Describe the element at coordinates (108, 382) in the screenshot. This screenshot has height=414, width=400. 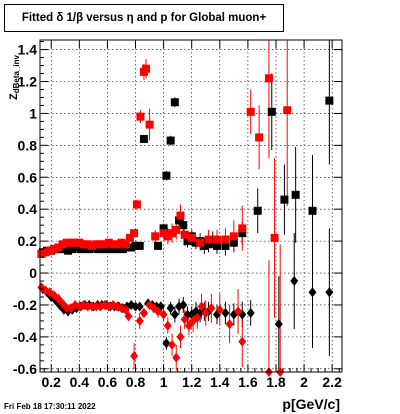
I see `x-tick-label: 0.6` at that location.